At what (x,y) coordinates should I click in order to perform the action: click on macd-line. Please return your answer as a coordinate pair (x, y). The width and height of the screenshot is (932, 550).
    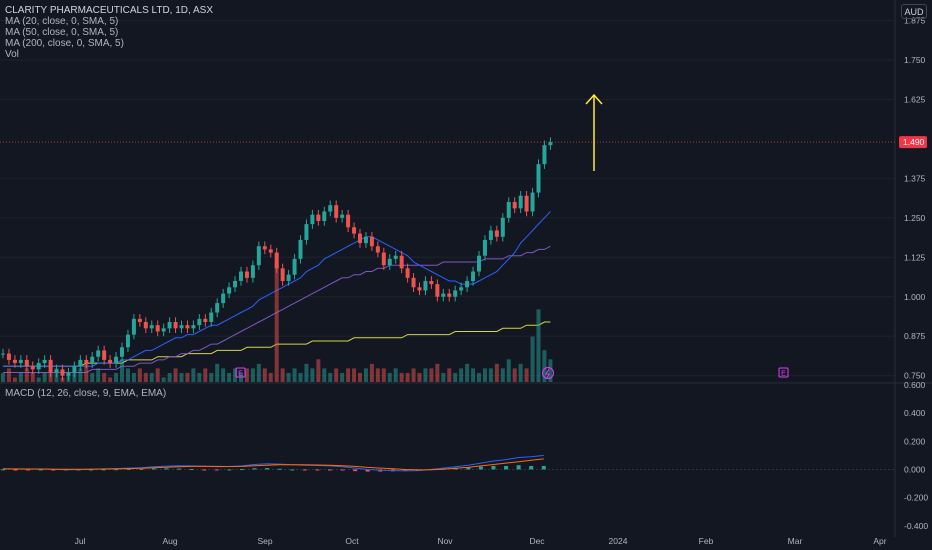
    Looking at the image, I should click on (273, 463).